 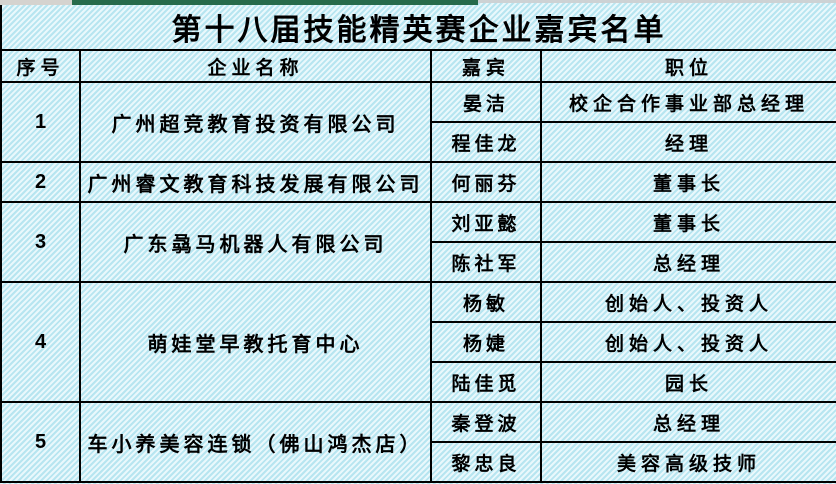 I want to click on column-header-3: 职位, so click(x=688, y=66).